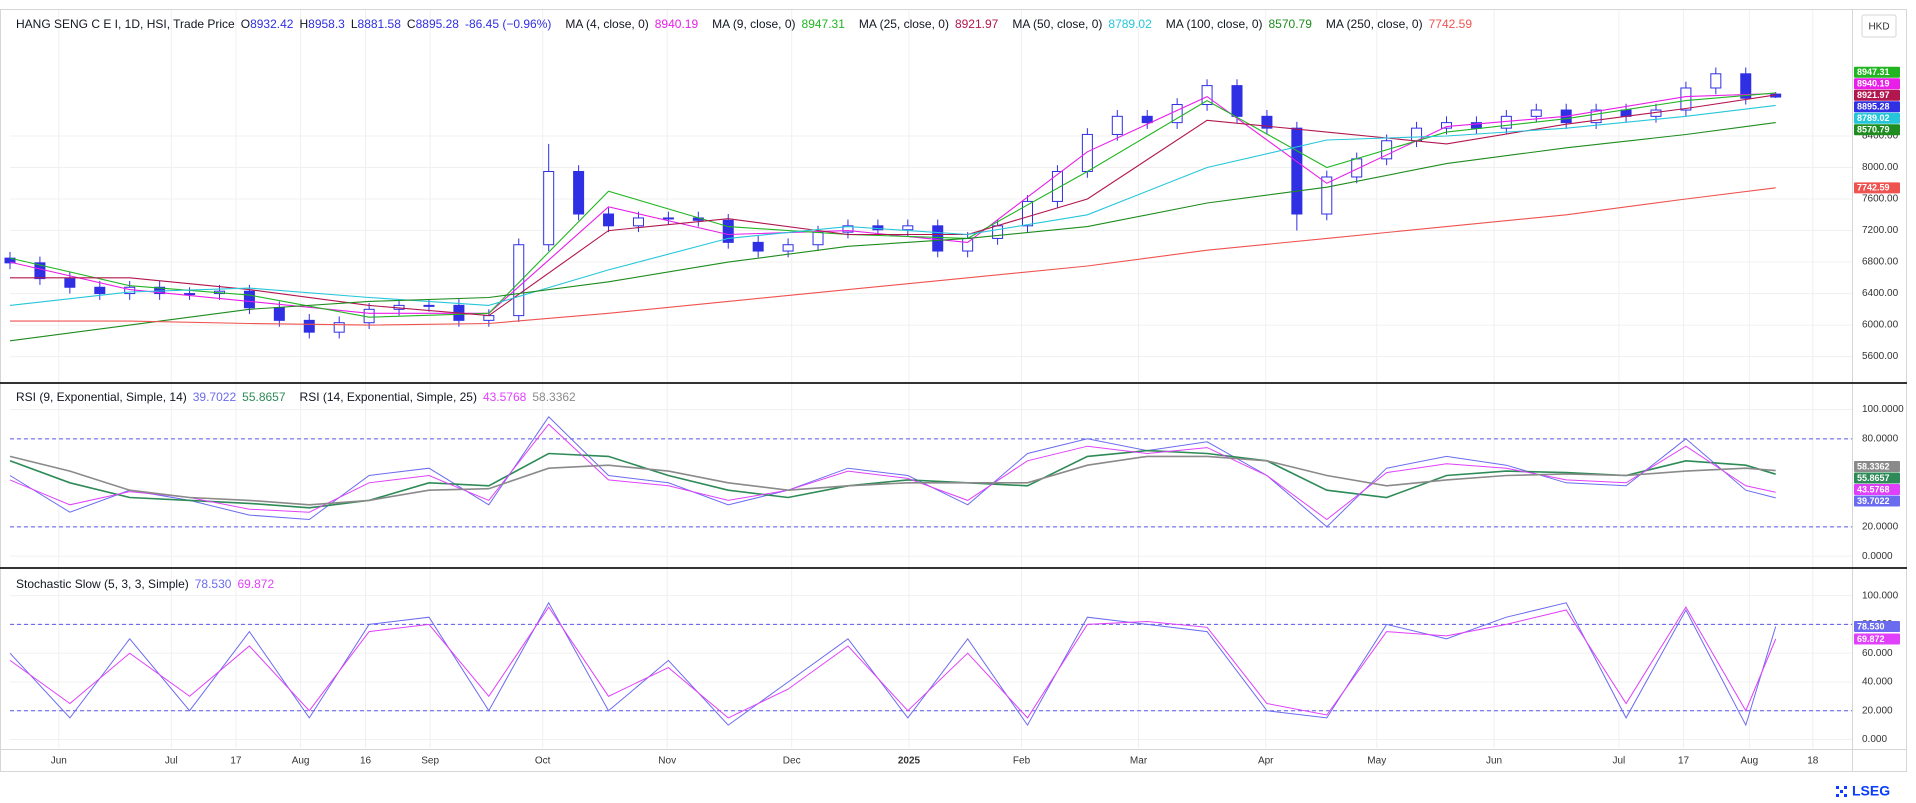 The width and height of the screenshot is (1916, 803). Describe the element at coordinates (272, 24) in the screenshot. I see `ohlc-value: 8932.42` at that location.